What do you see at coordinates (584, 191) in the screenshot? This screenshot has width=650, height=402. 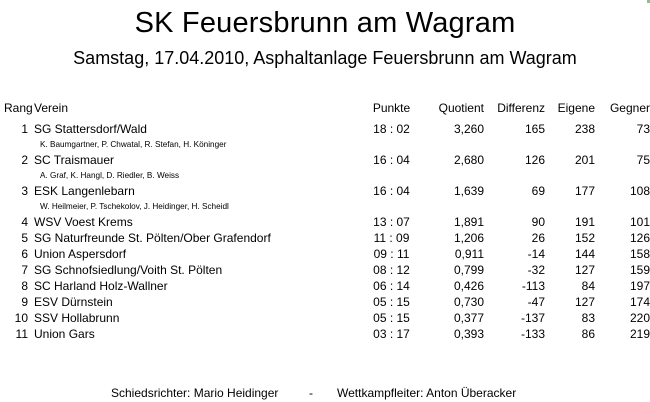 I see `cell-own: 177` at bounding box center [584, 191].